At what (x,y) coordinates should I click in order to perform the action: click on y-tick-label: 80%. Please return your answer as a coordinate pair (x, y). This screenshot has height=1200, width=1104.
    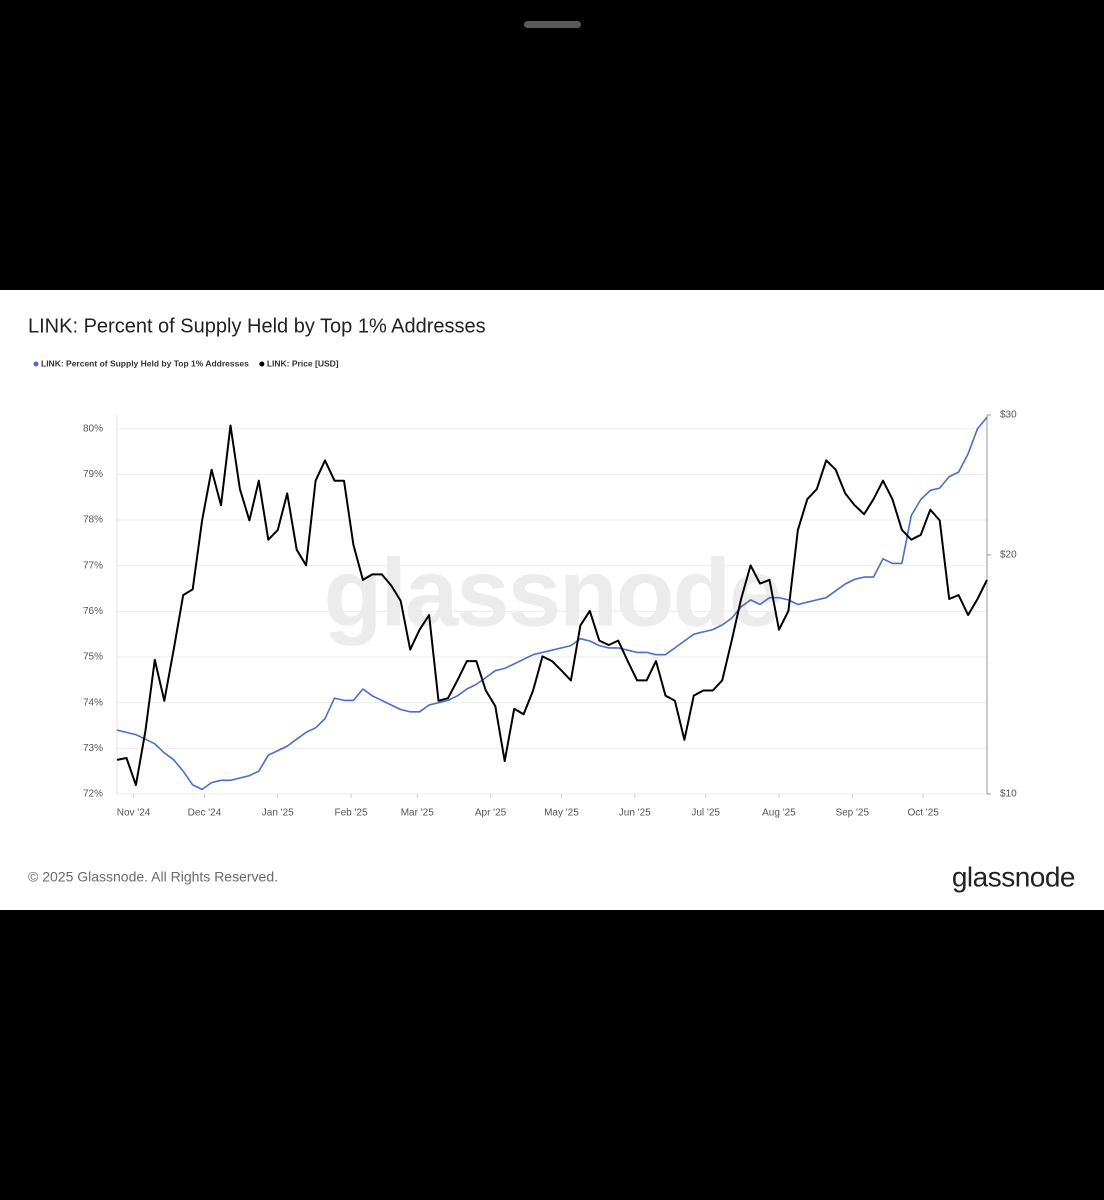
    Looking at the image, I should click on (93, 428).